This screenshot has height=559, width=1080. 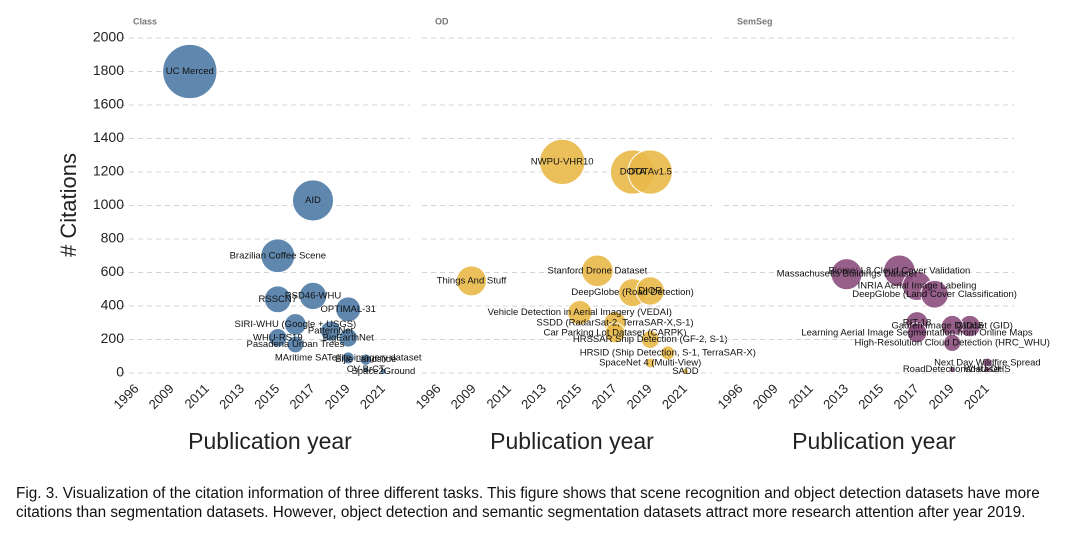 I want to click on point-label: Biome: L8 Cloud Cover Validation, so click(x=899, y=270).